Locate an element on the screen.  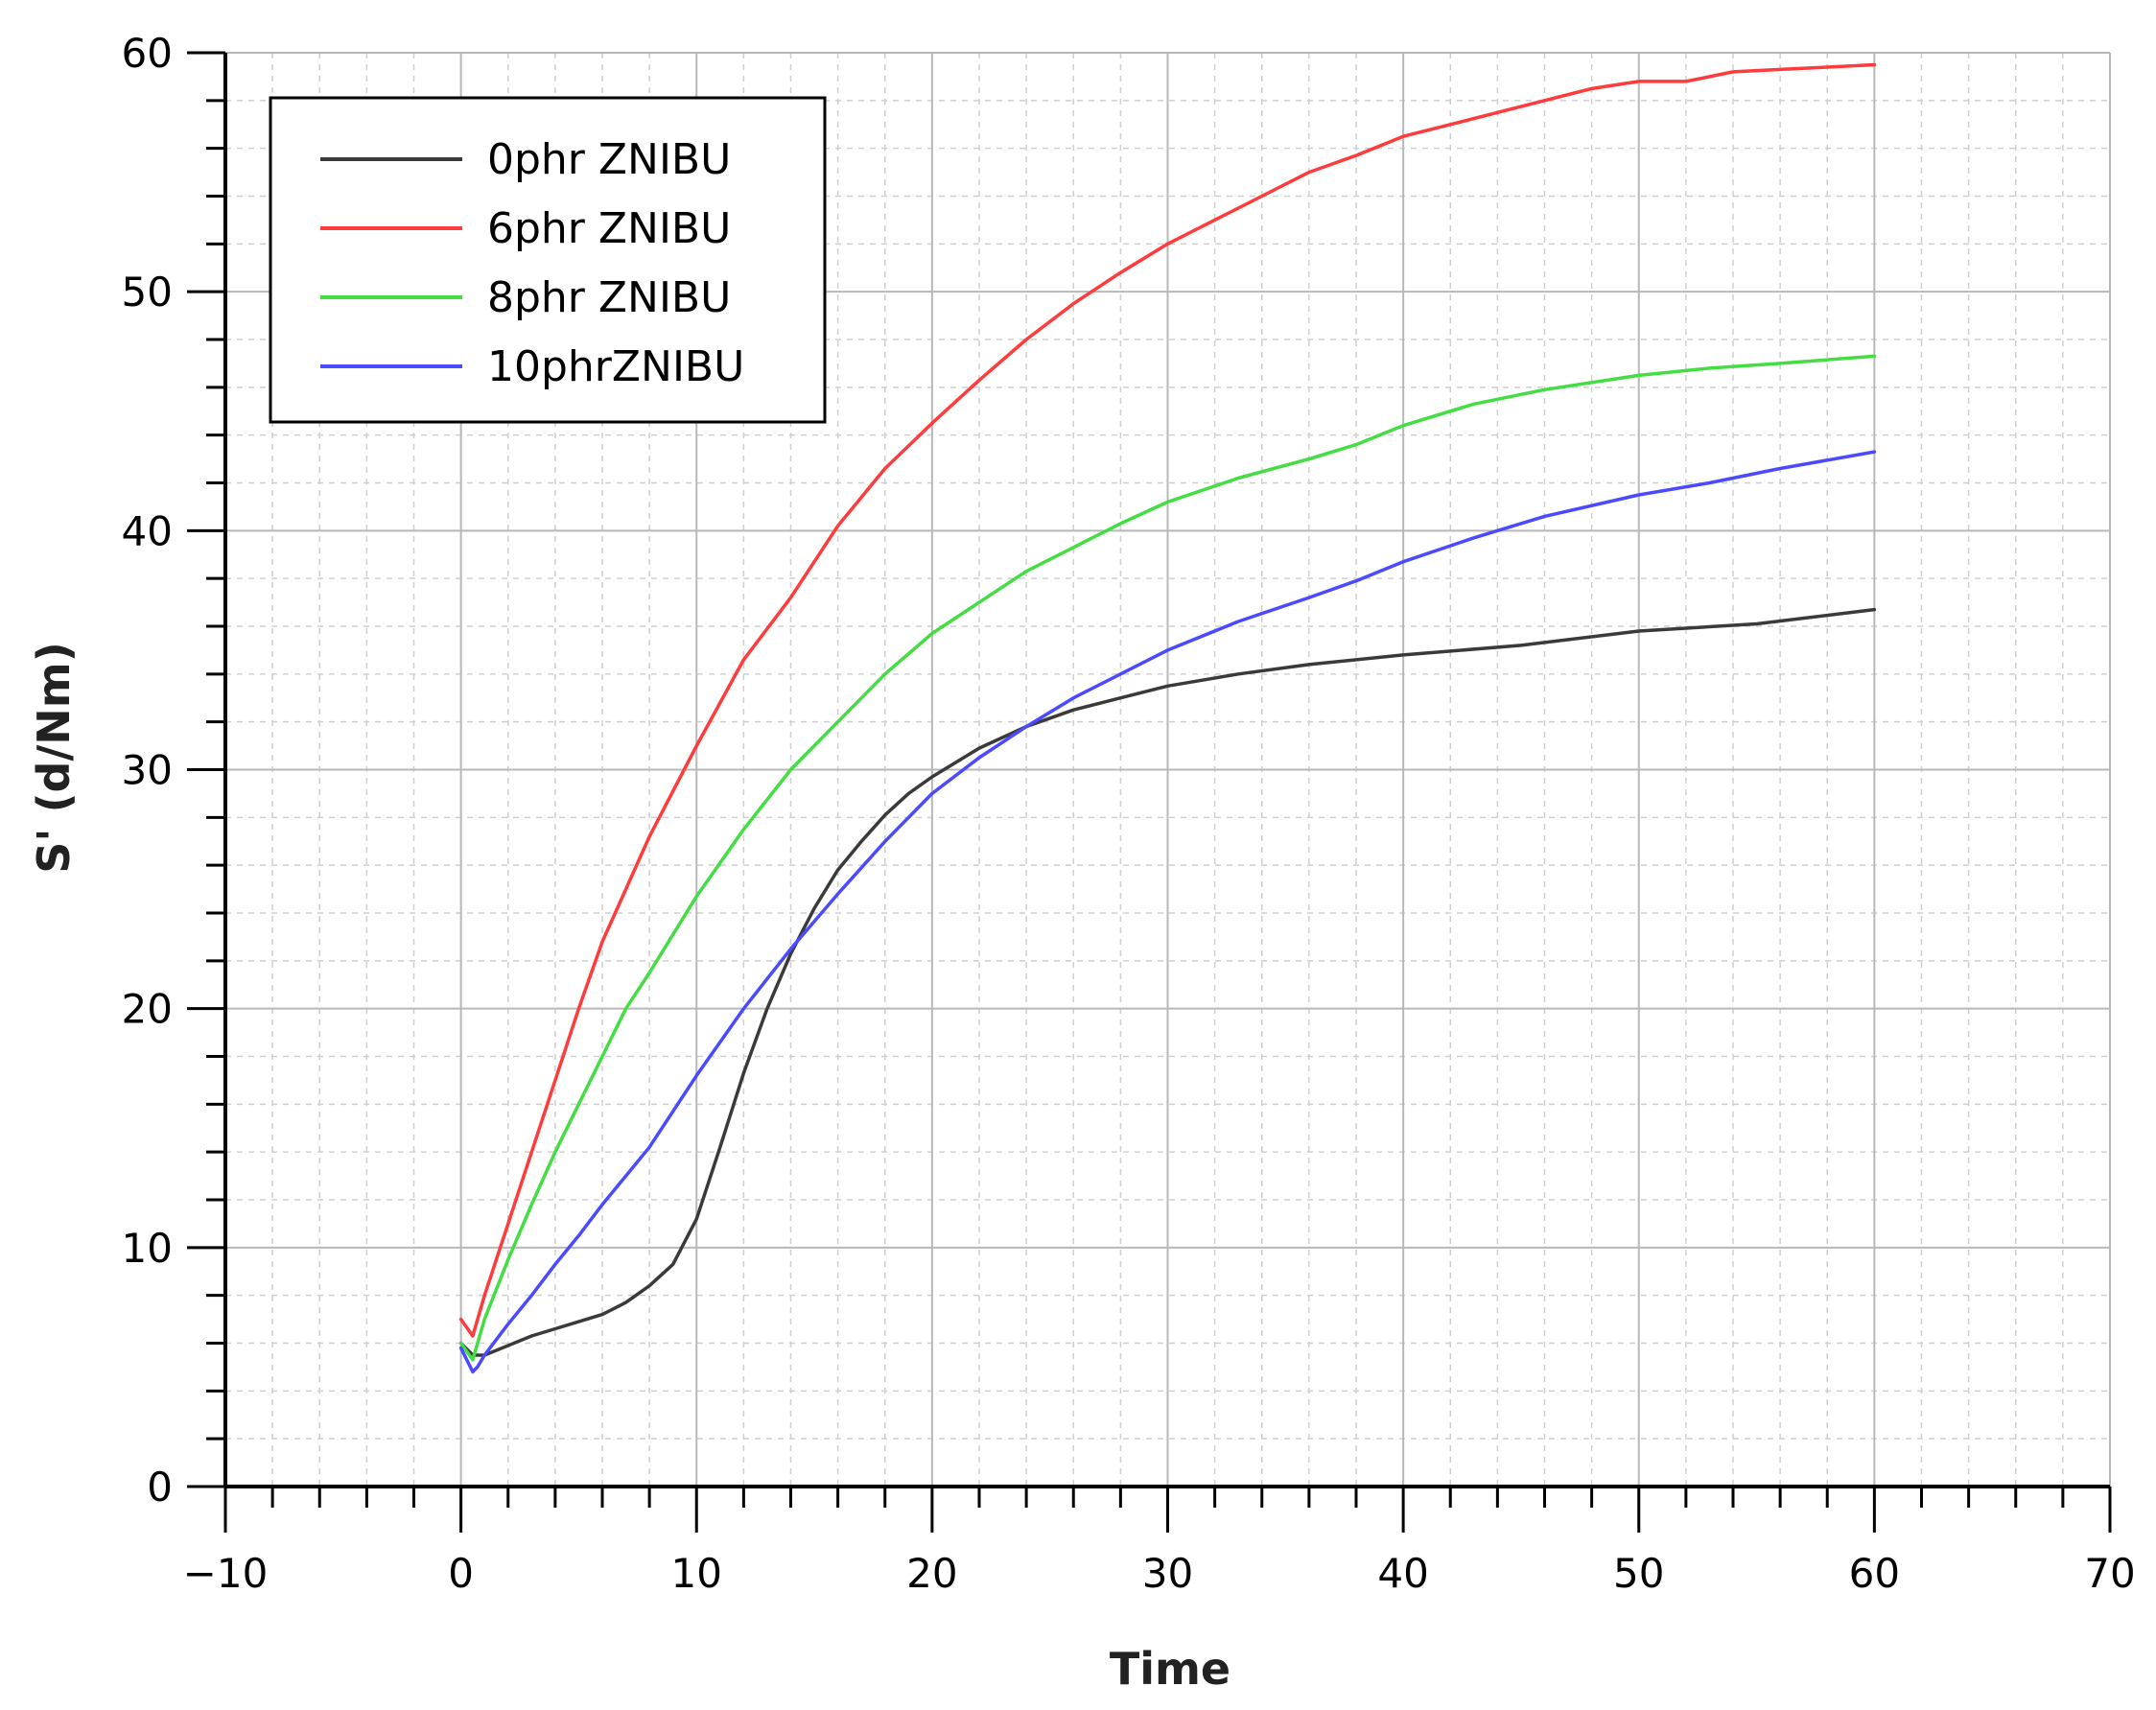
x-tick-label: 40 is located at coordinates (1402, 1573).